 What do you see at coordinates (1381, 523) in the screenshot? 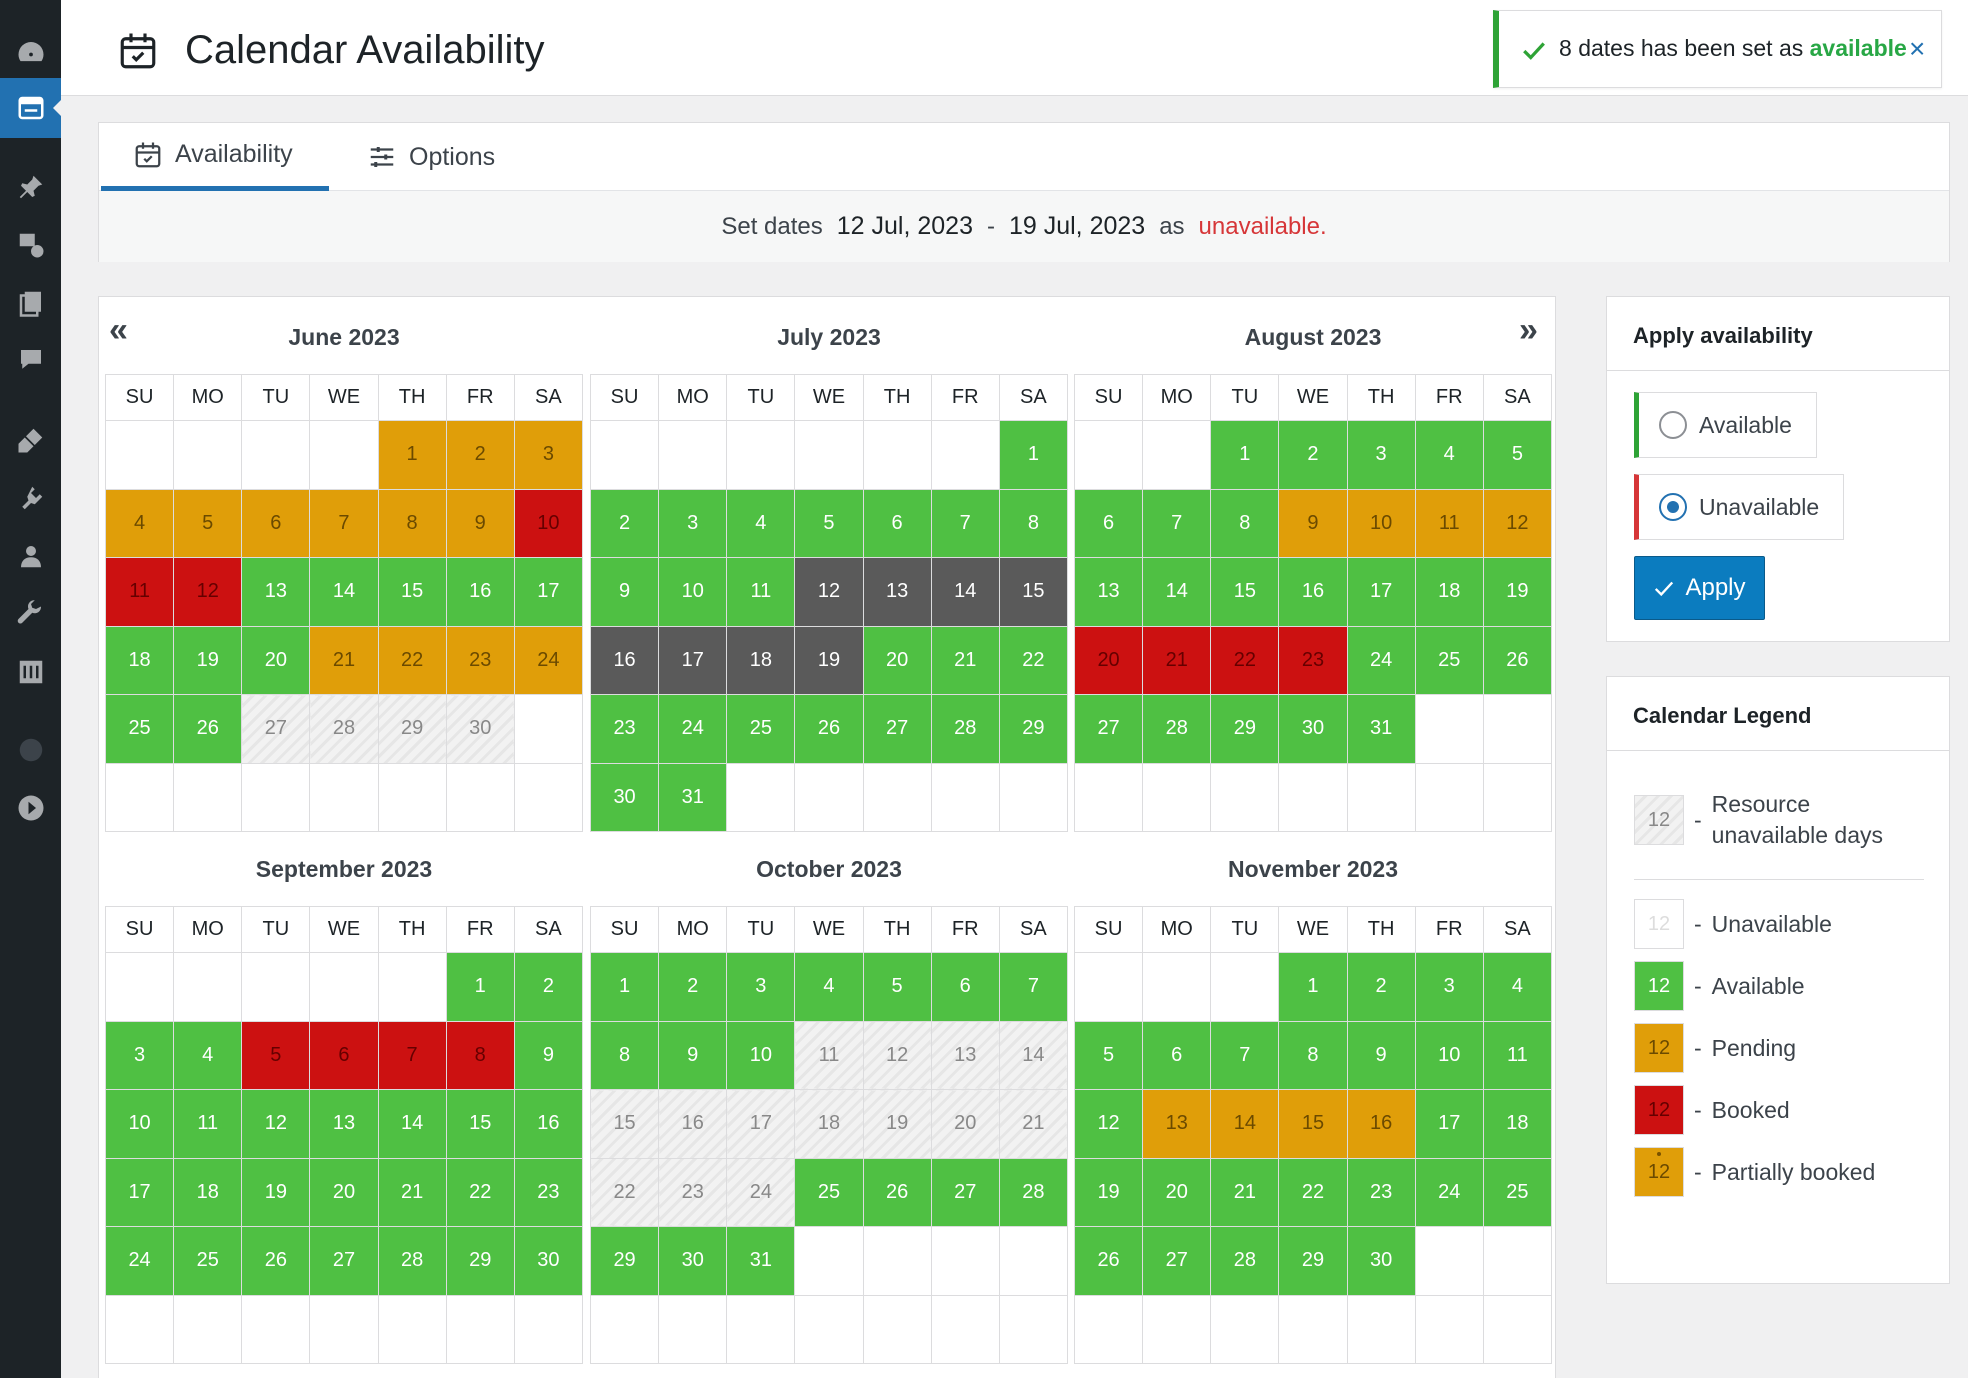
I see `calendar-day-cell: 10` at bounding box center [1381, 523].